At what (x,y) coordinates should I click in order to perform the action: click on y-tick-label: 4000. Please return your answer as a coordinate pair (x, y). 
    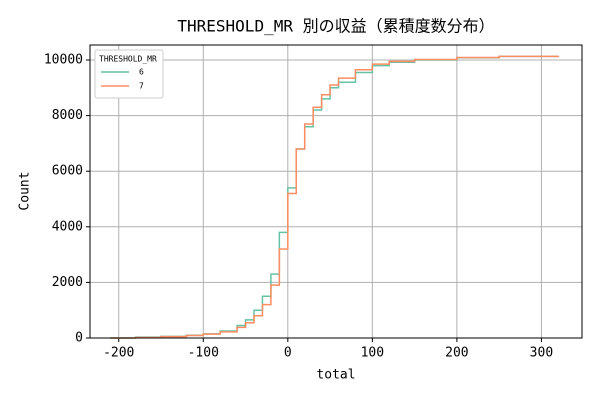
    Looking at the image, I should click on (67, 226).